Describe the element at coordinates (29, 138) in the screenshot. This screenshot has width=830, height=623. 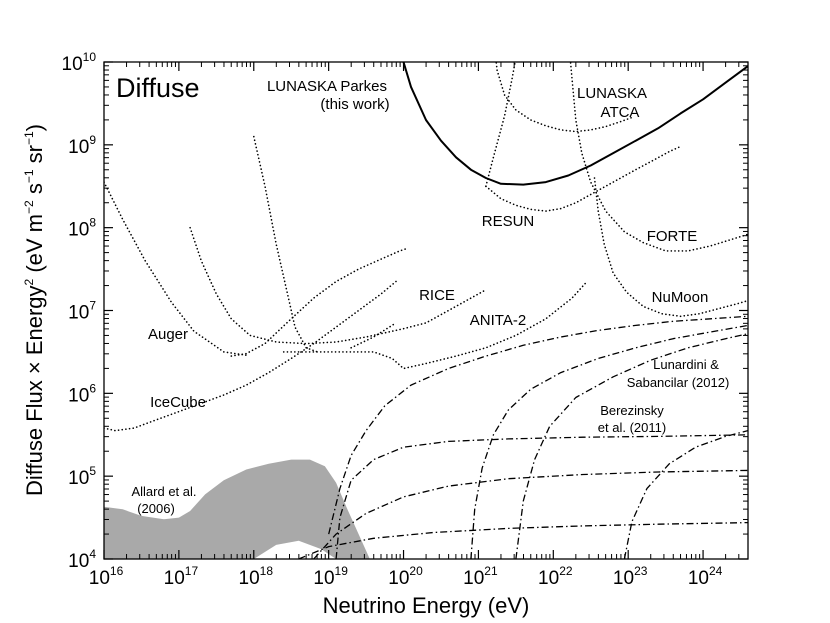
I see `y-axis-title-sup-d: −1` at that location.